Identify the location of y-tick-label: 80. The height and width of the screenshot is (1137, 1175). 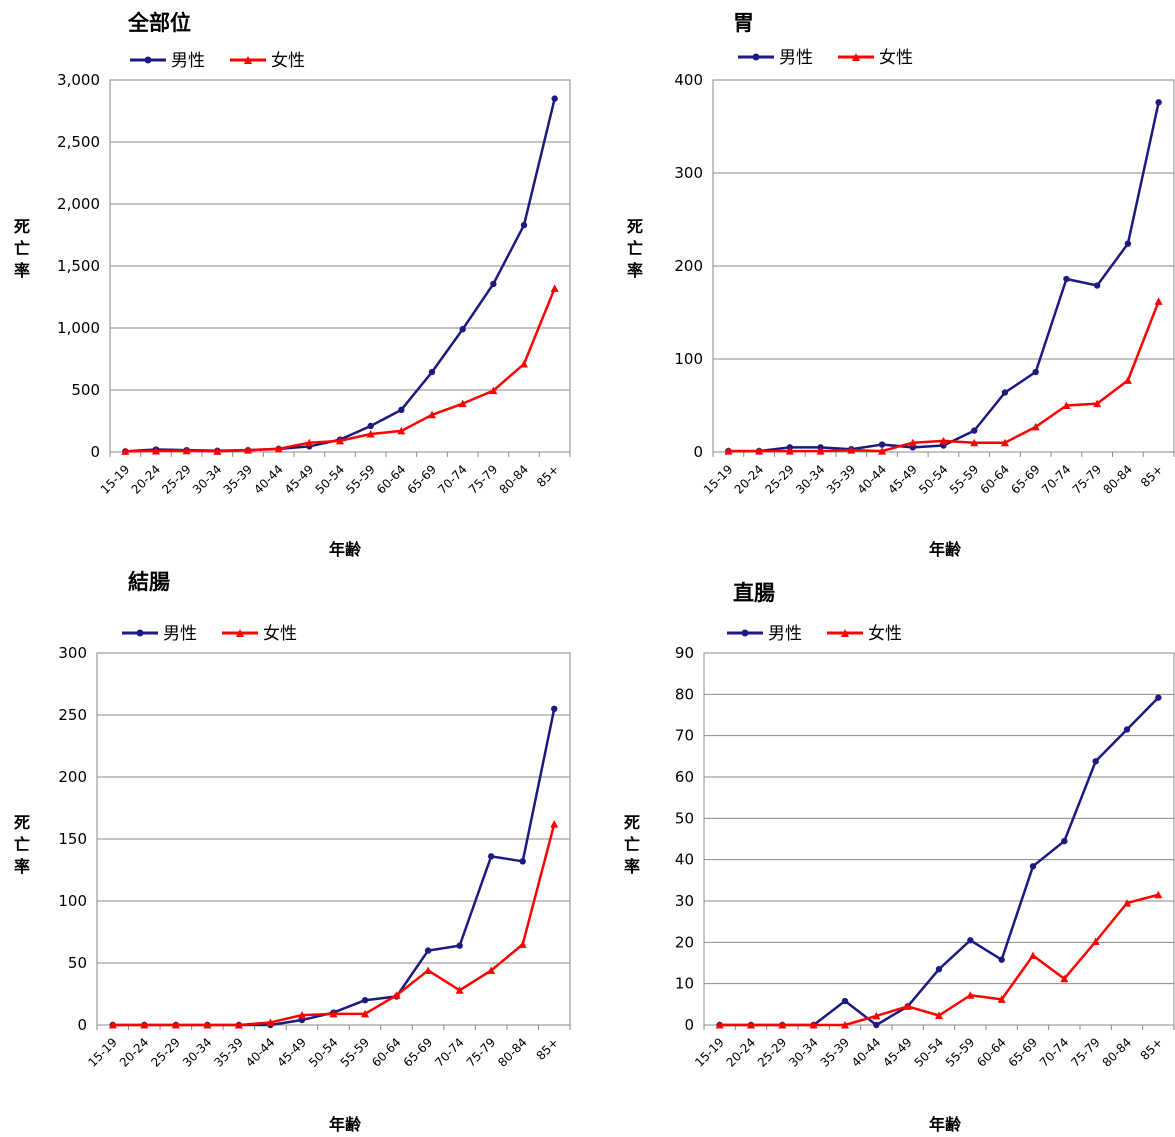
(684, 694).